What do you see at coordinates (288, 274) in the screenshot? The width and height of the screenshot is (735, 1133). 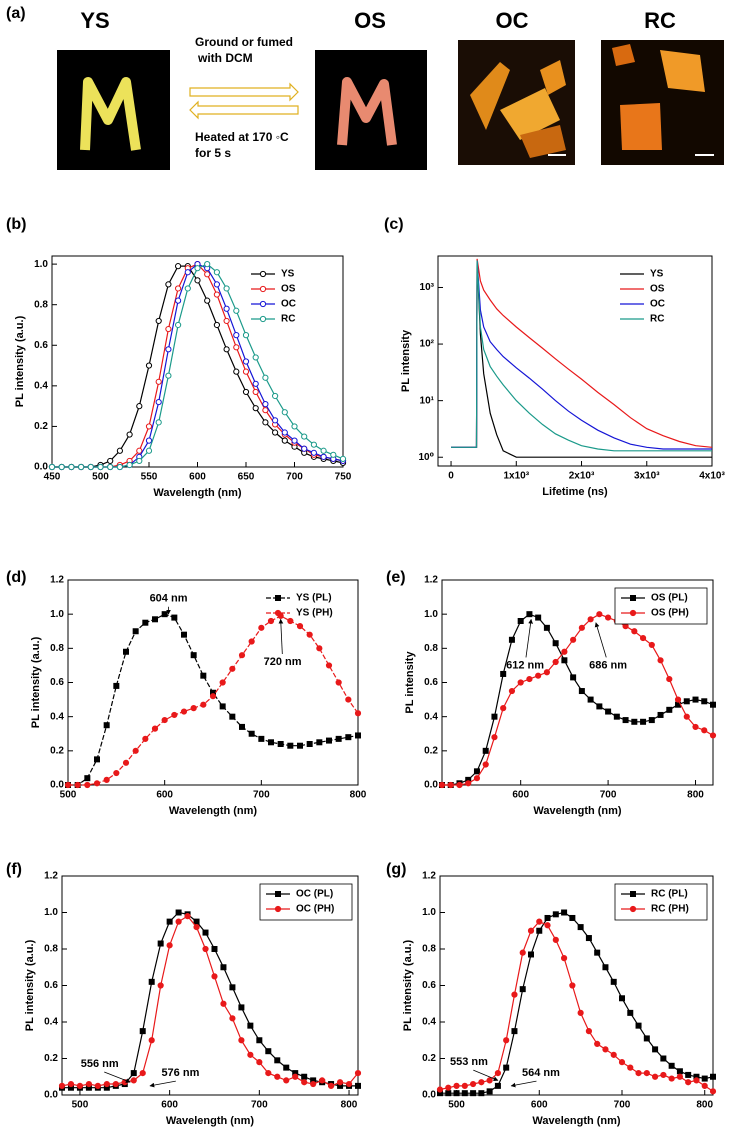 I see `legend-label: YS` at bounding box center [288, 274].